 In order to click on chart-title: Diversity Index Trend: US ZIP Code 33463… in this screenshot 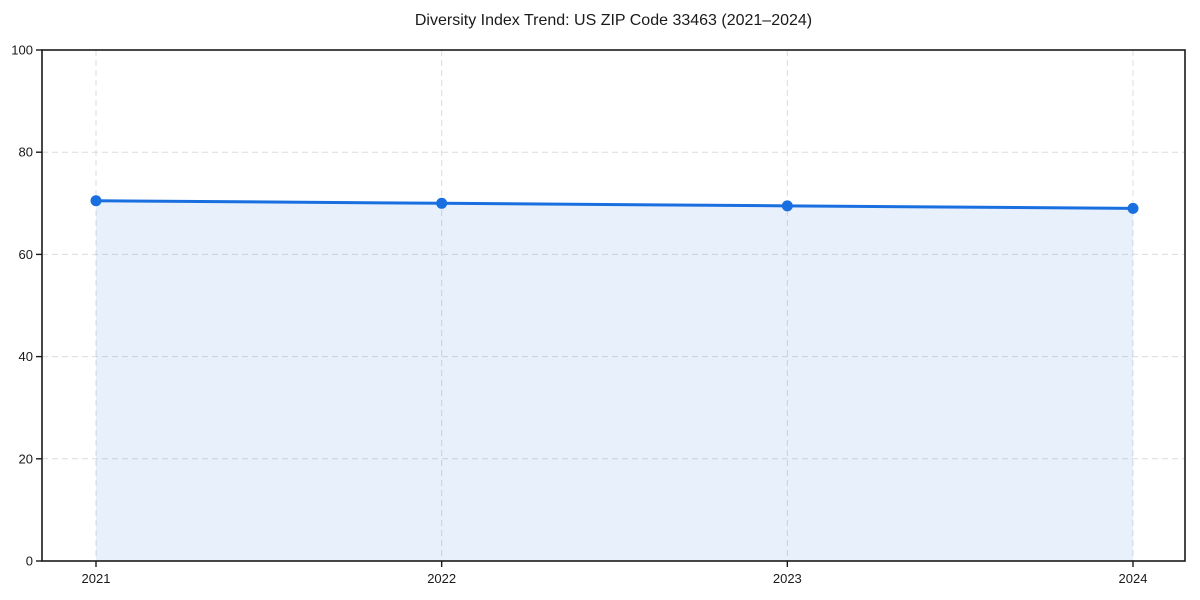, I will do `click(613, 20)`.